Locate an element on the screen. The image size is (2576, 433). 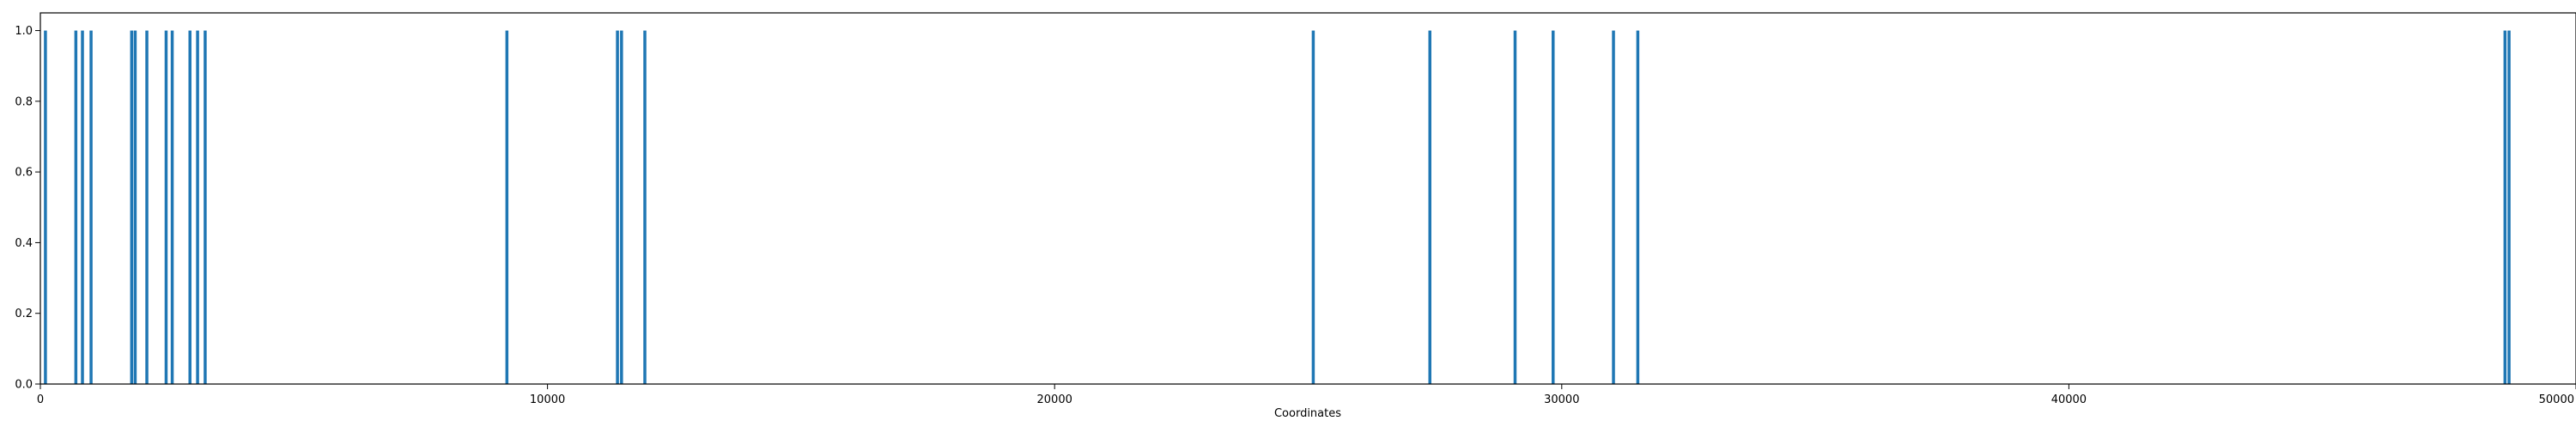
y-tick-label: 0.6 is located at coordinates (24, 173).